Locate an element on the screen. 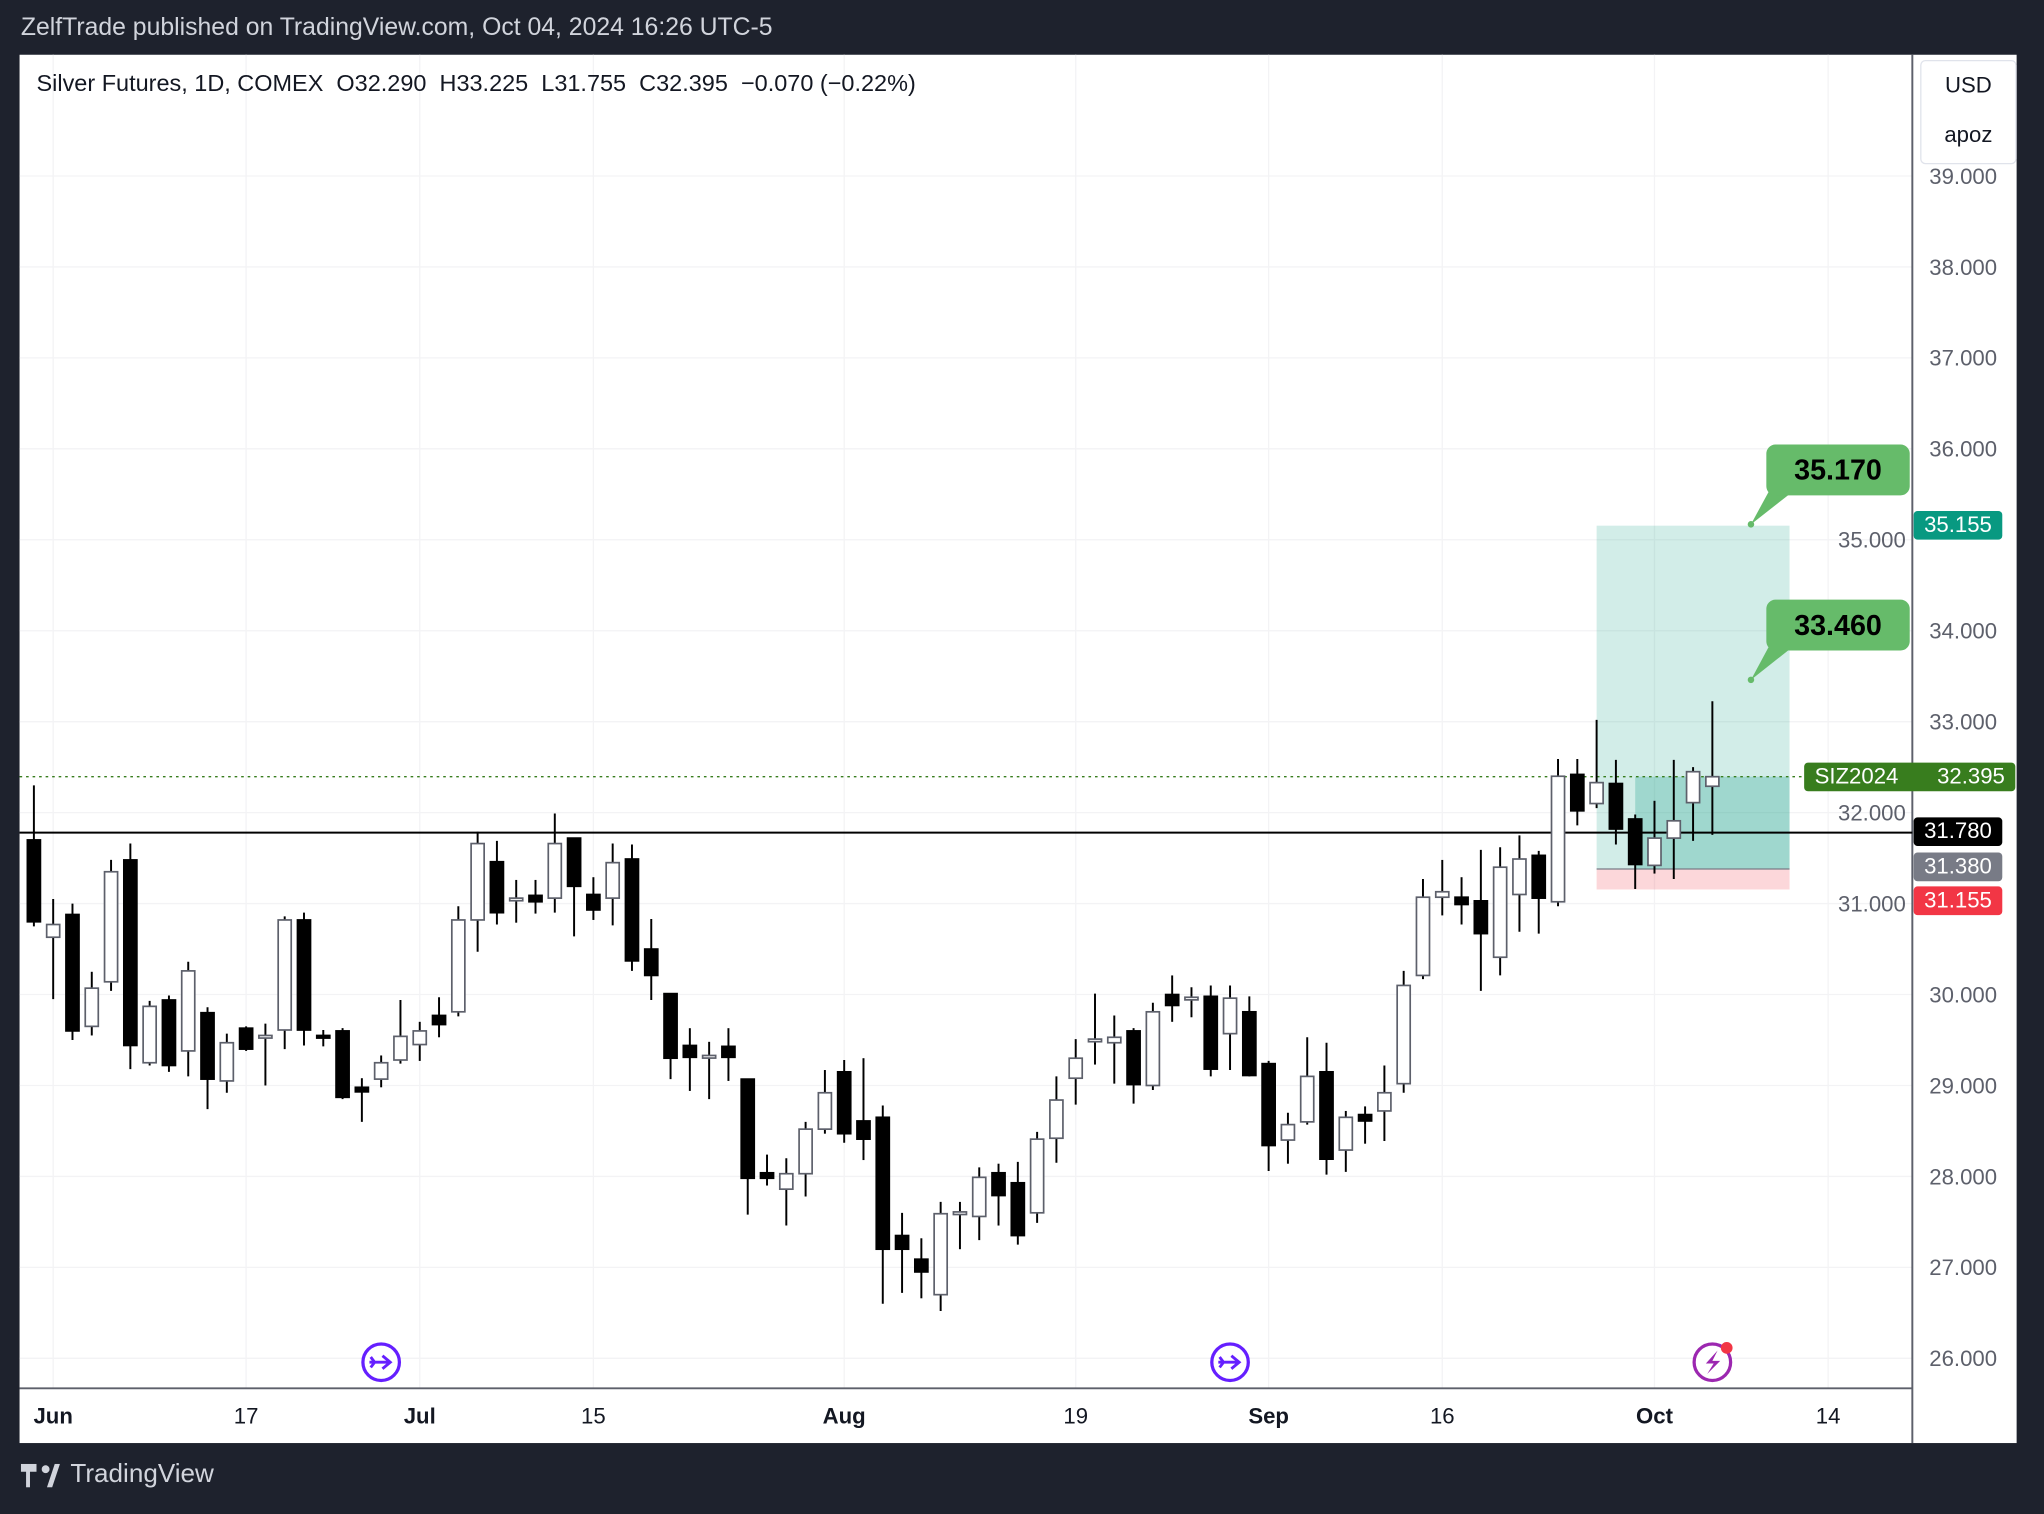  scale-mode-label: apoz is located at coordinates (1968, 135).